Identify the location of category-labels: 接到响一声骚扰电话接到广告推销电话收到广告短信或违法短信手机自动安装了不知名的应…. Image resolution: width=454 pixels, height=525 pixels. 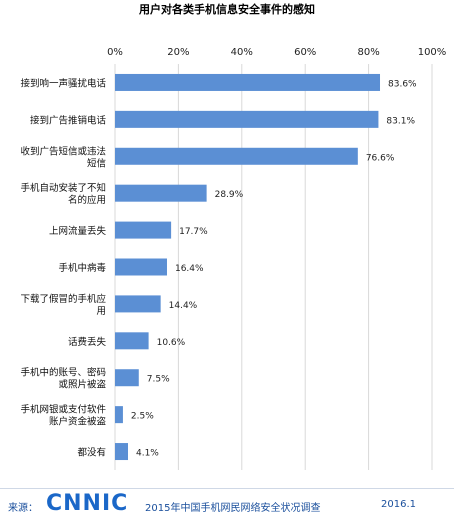
(63, 267).